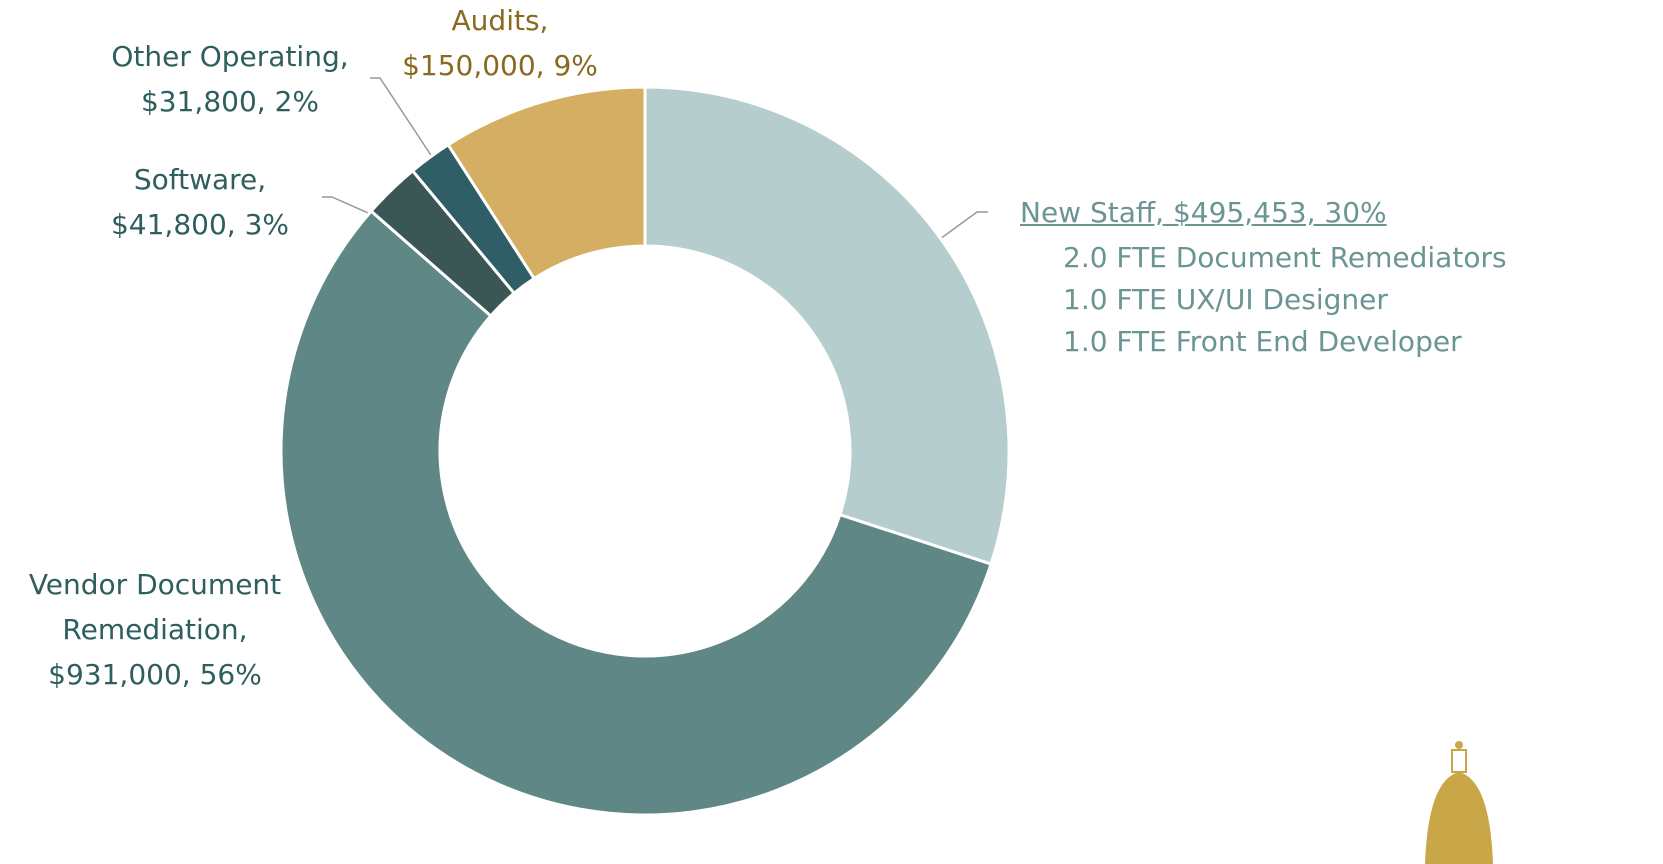 This screenshot has width=1663, height=864. I want to click on annotation: 1.0 FTE Front End Developer, so click(1262, 341).